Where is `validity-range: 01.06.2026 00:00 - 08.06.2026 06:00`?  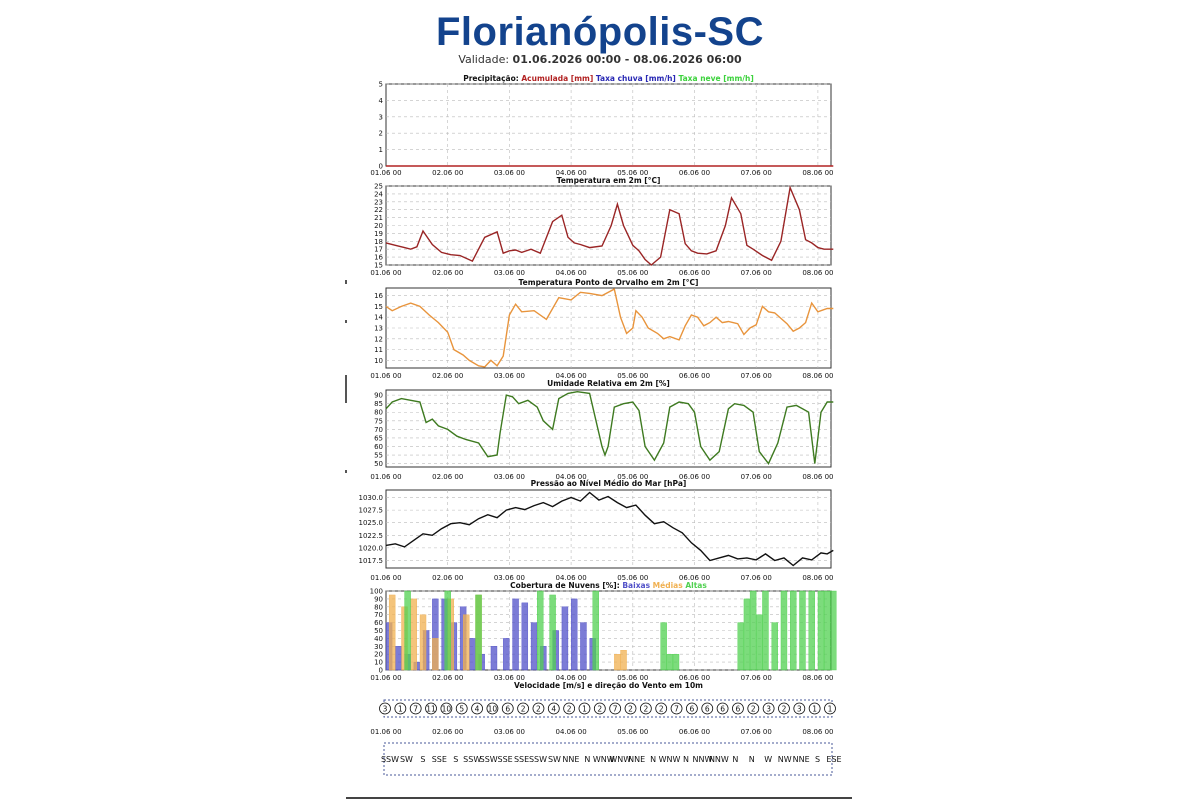 validity-range: 01.06.2026 00:00 - 08.06.2026 06:00 is located at coordinates (627, 59).